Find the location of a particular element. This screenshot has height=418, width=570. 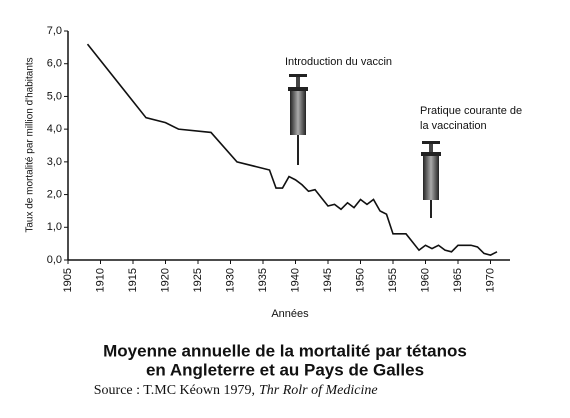

x-tick-label: 1940 is located at coordinates (295, 280).